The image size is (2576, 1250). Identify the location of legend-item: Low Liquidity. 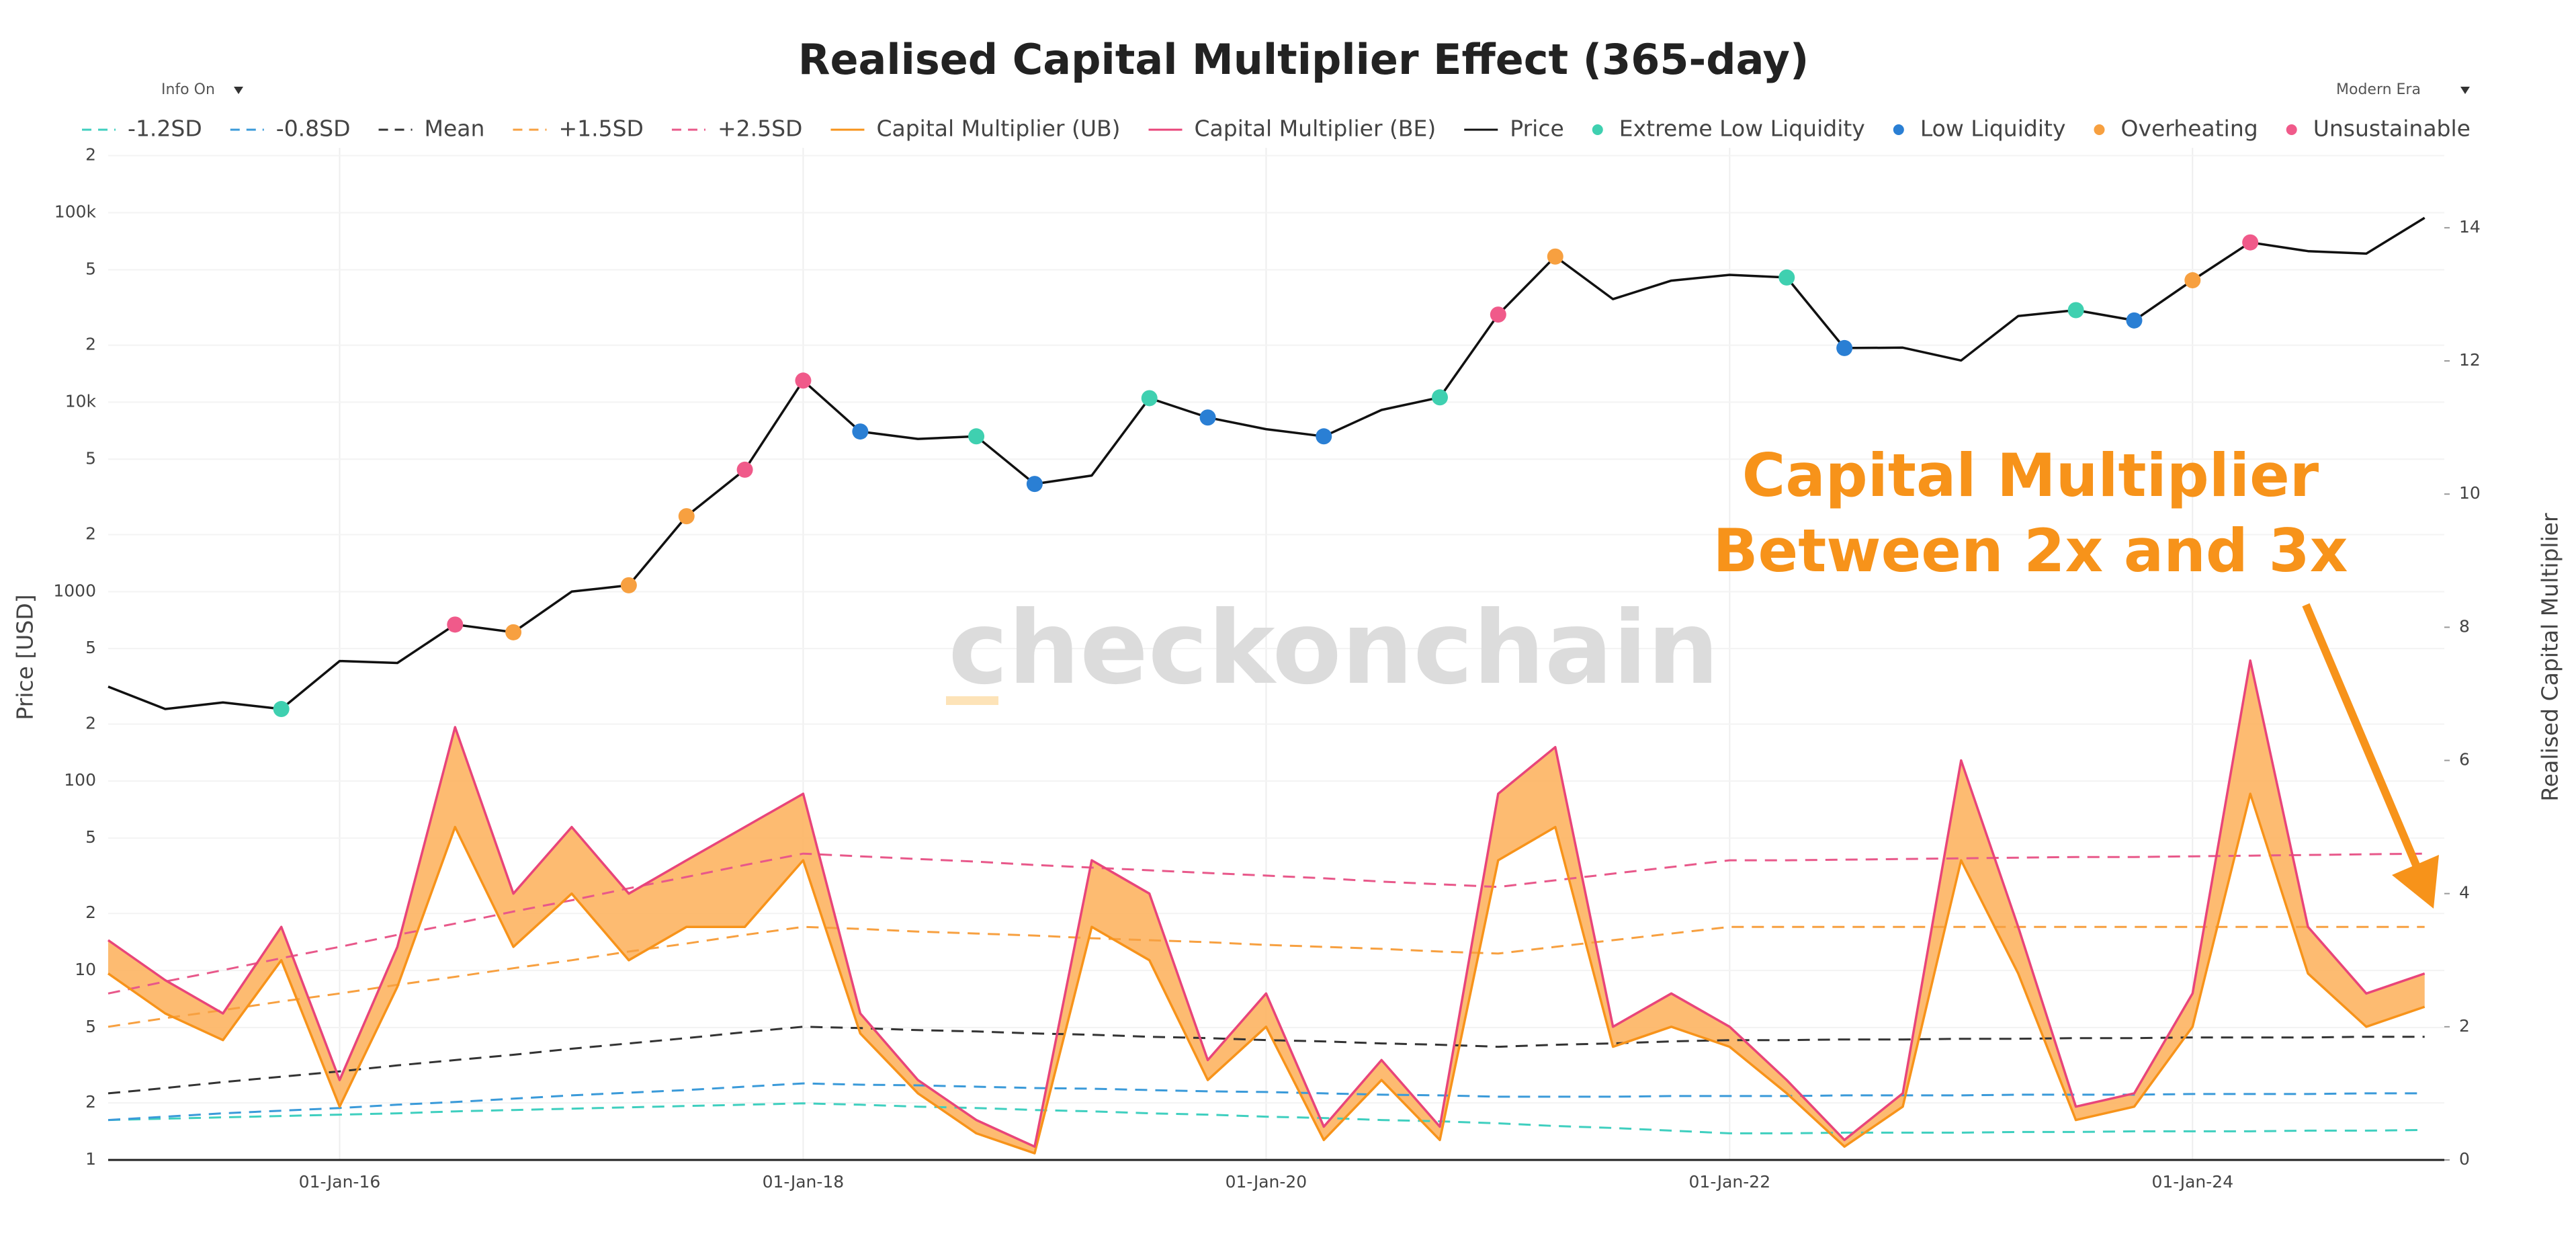
(1979, 129).